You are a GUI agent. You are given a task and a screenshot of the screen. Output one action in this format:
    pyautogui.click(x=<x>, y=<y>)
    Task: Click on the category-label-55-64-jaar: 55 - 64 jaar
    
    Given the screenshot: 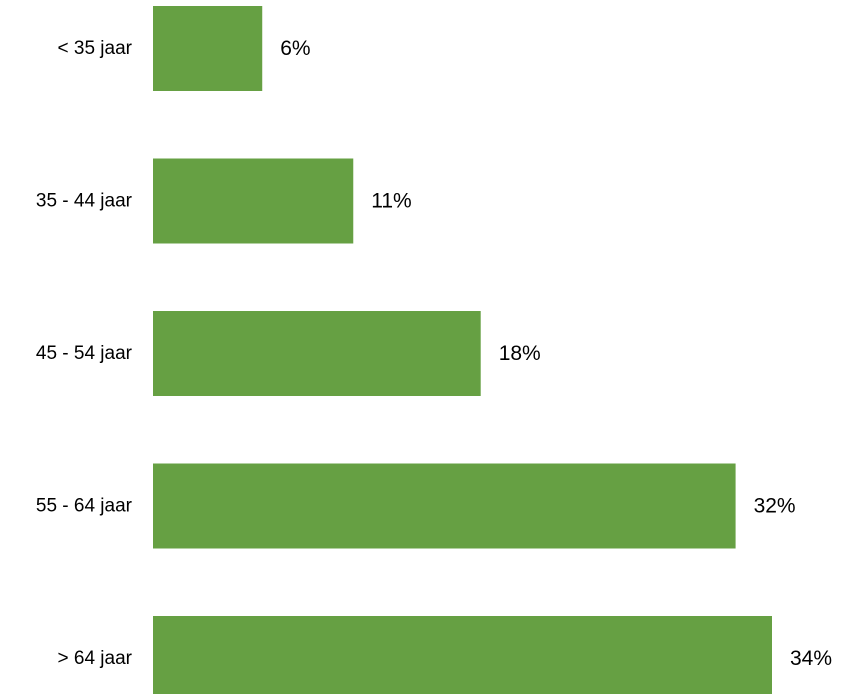 What is the action you would take?
    pyautogui.click(x=84, y=506)
    